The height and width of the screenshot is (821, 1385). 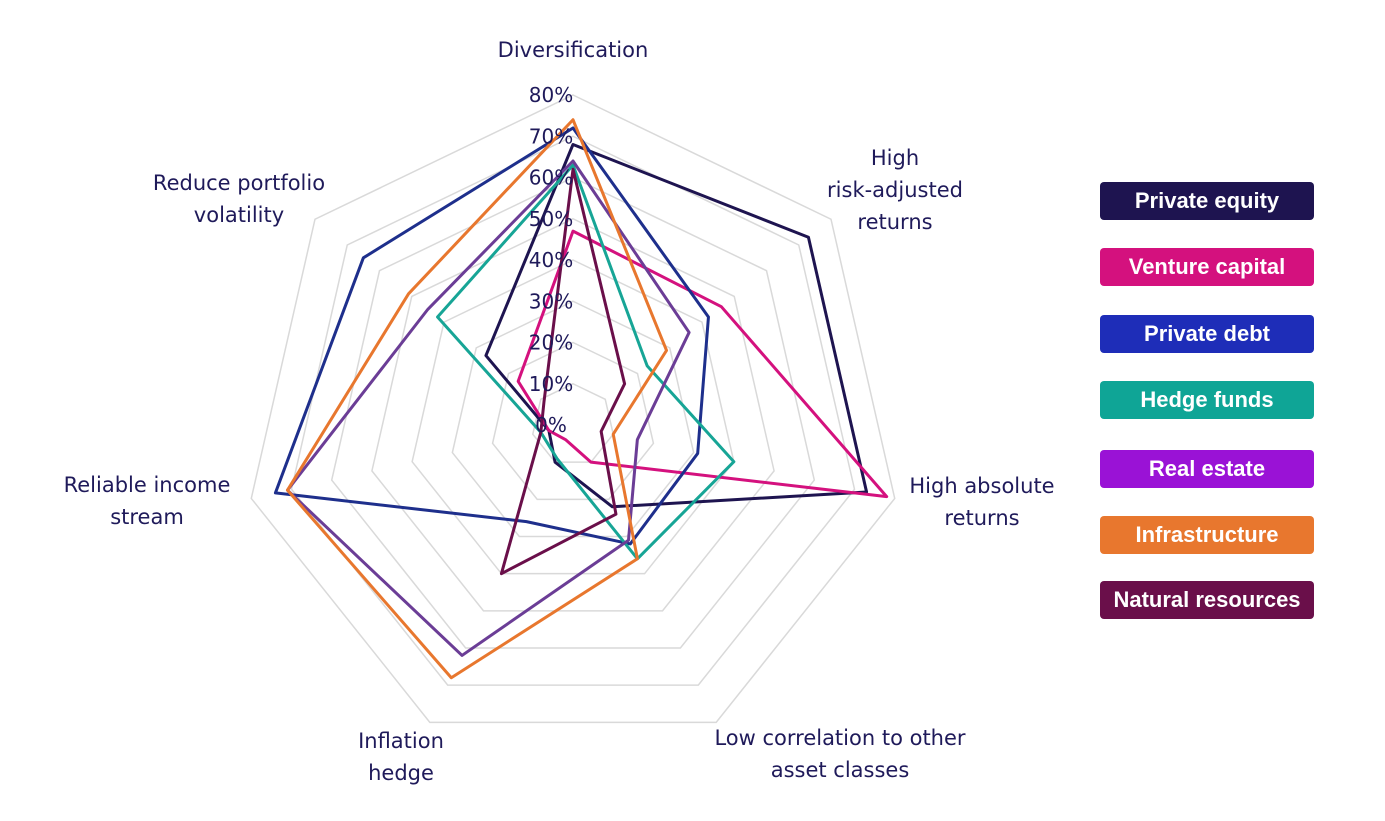 I want to click on tick-label: 20%, so click(x=551, y=343).